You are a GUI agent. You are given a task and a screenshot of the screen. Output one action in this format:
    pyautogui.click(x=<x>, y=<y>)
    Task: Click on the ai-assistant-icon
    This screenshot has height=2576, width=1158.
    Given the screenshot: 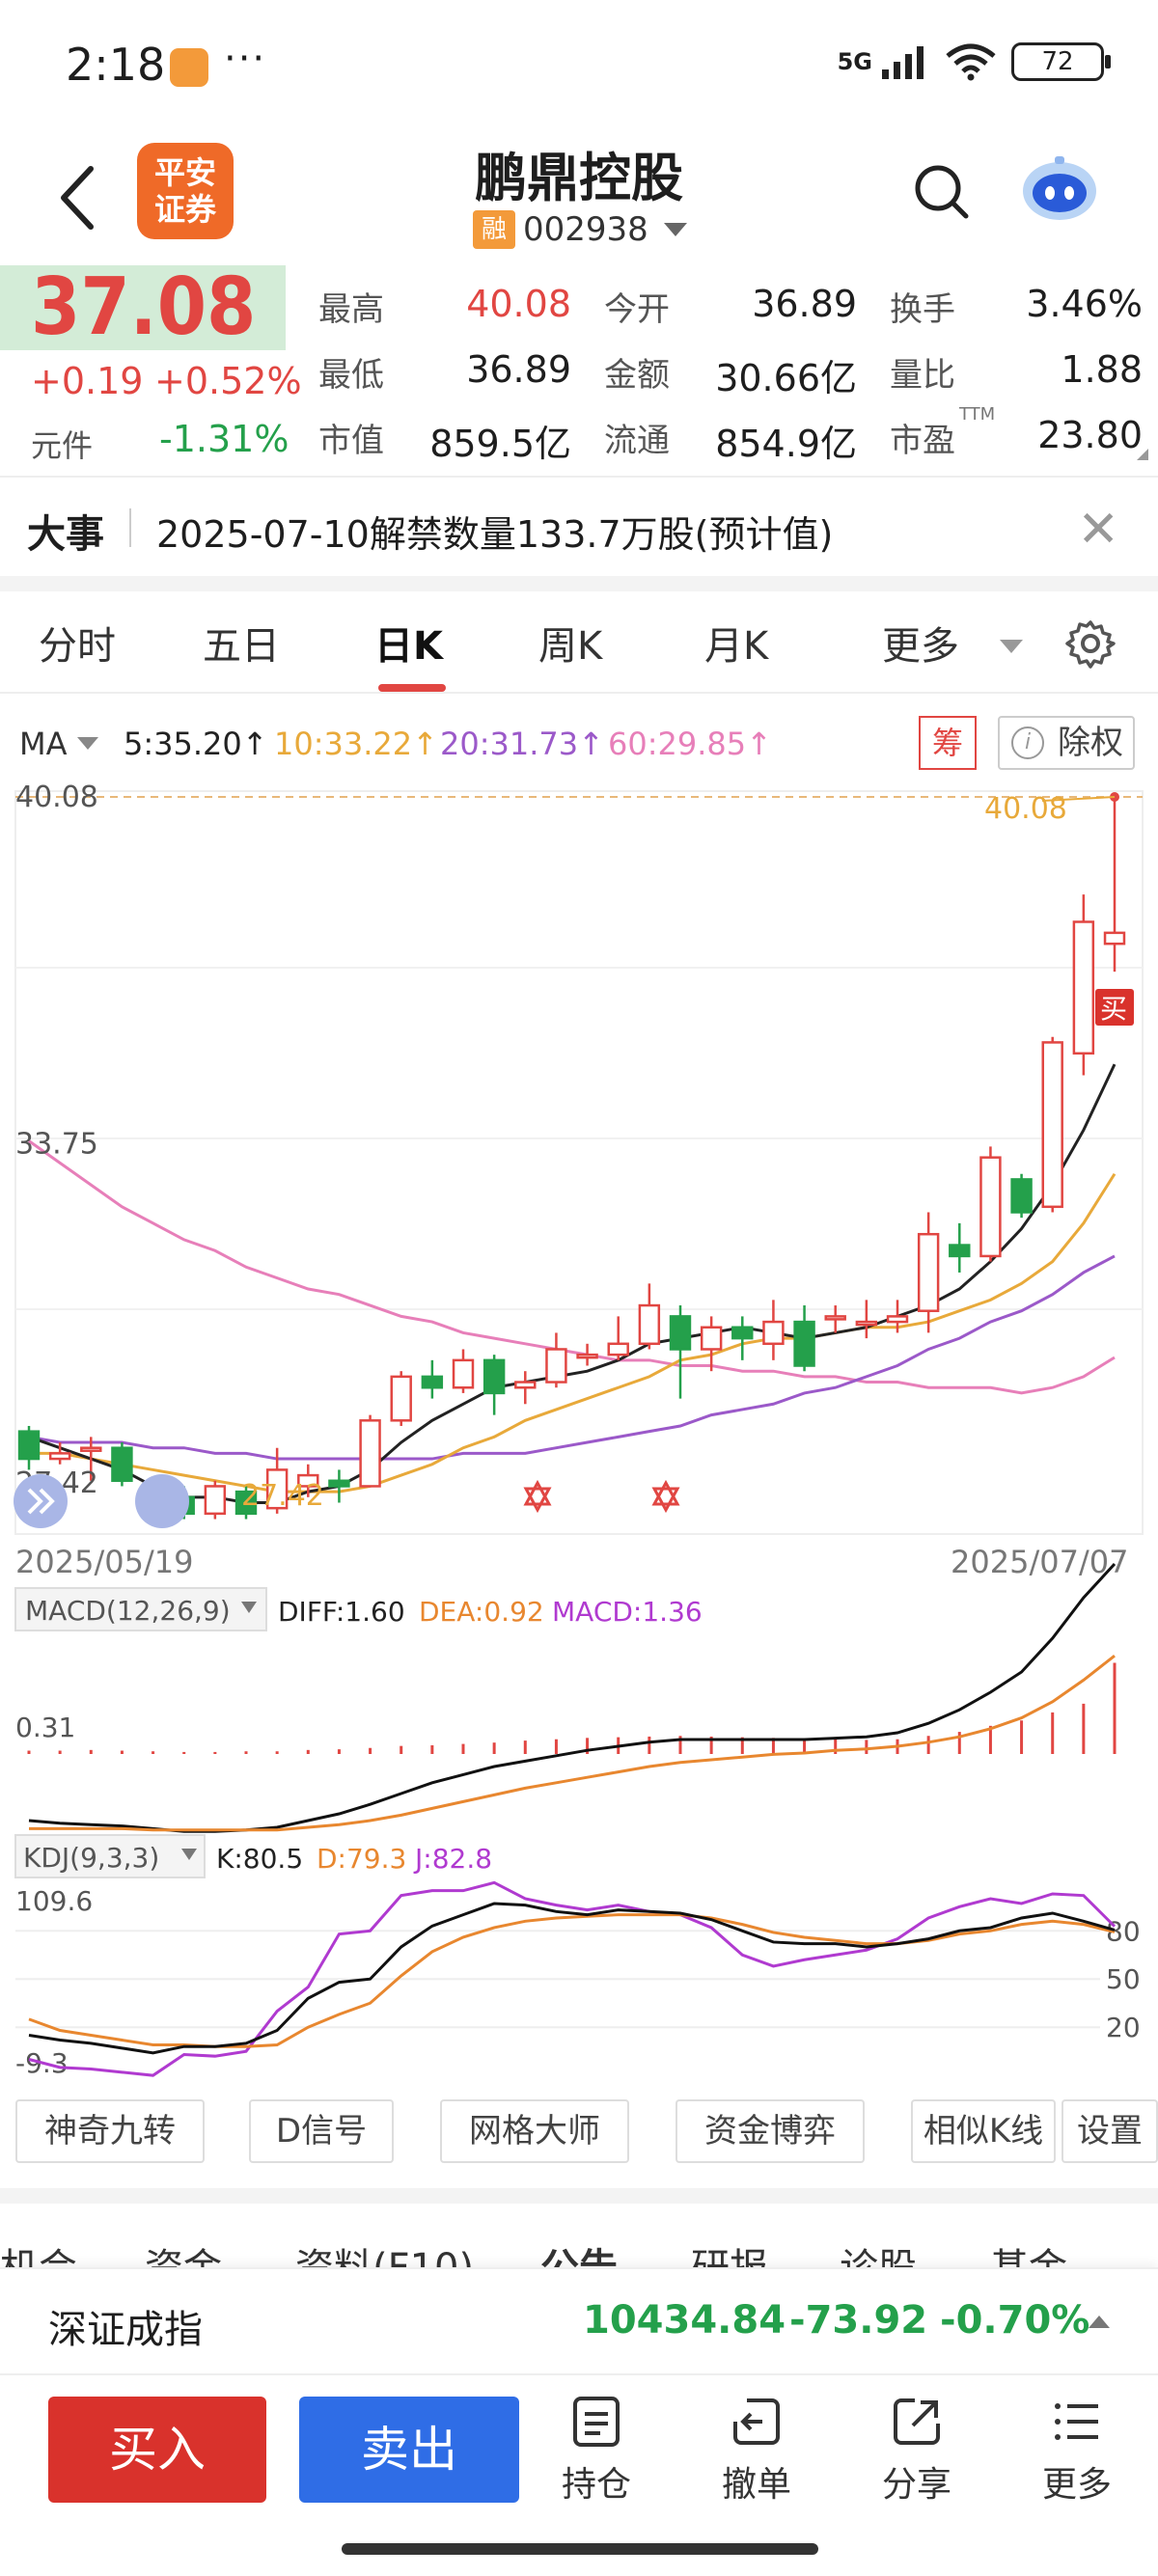 What is the action you would take?
    pyautogui.click(x=1059, y=189)
    